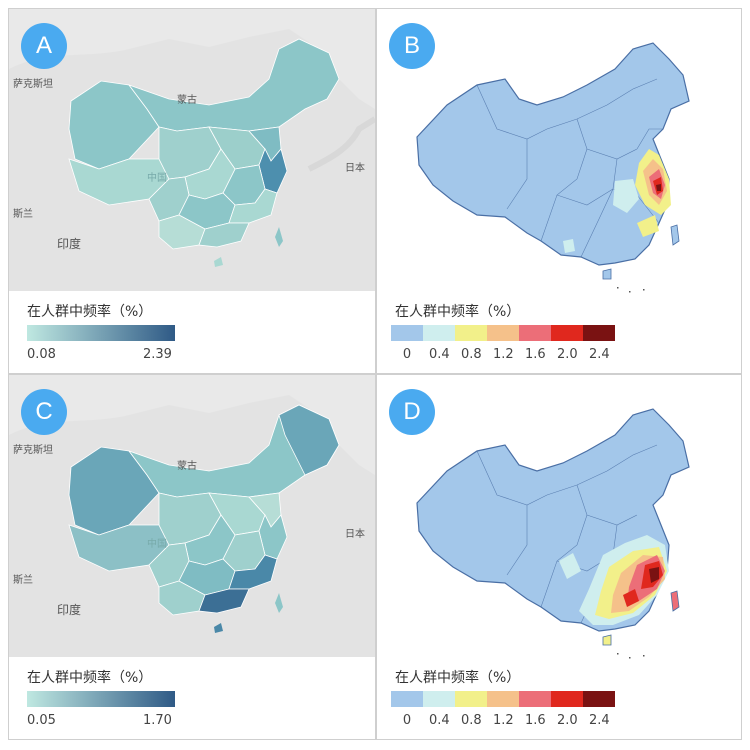 The width and height of the screenshot is (750, 750). I want to click on panel-label-d: D, so click(412, 412).